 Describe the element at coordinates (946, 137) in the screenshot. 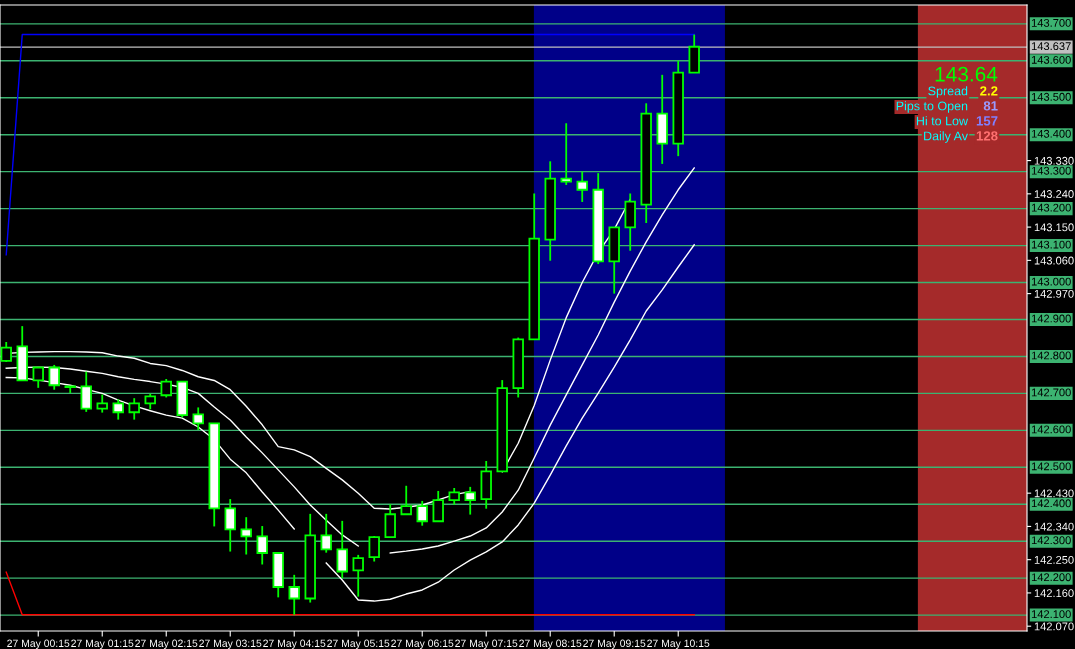

I see `annotation: Daily Av` at that location.